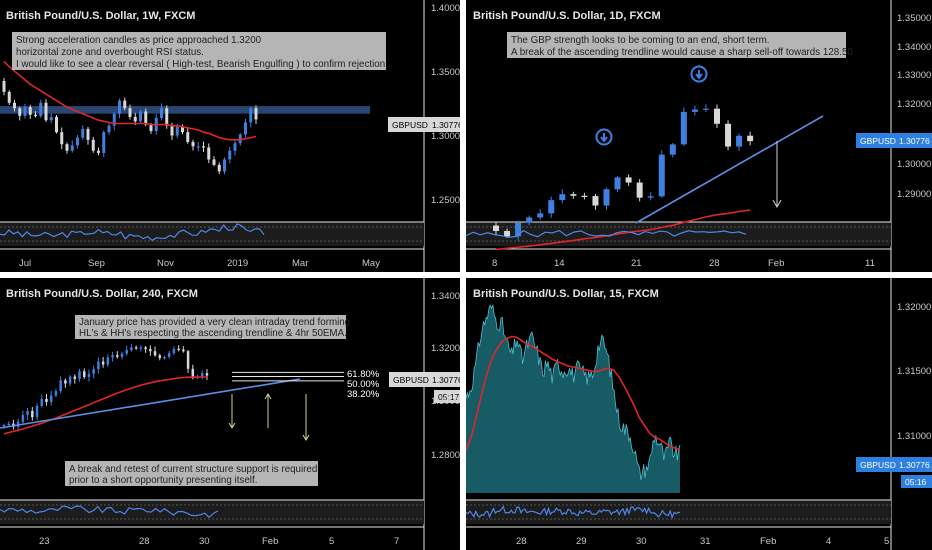 The width and height of the screenshot is (932, 550). Describe the element at coordinates (581, 541) in the screenshot. I see `time-tick: 29` at that location.